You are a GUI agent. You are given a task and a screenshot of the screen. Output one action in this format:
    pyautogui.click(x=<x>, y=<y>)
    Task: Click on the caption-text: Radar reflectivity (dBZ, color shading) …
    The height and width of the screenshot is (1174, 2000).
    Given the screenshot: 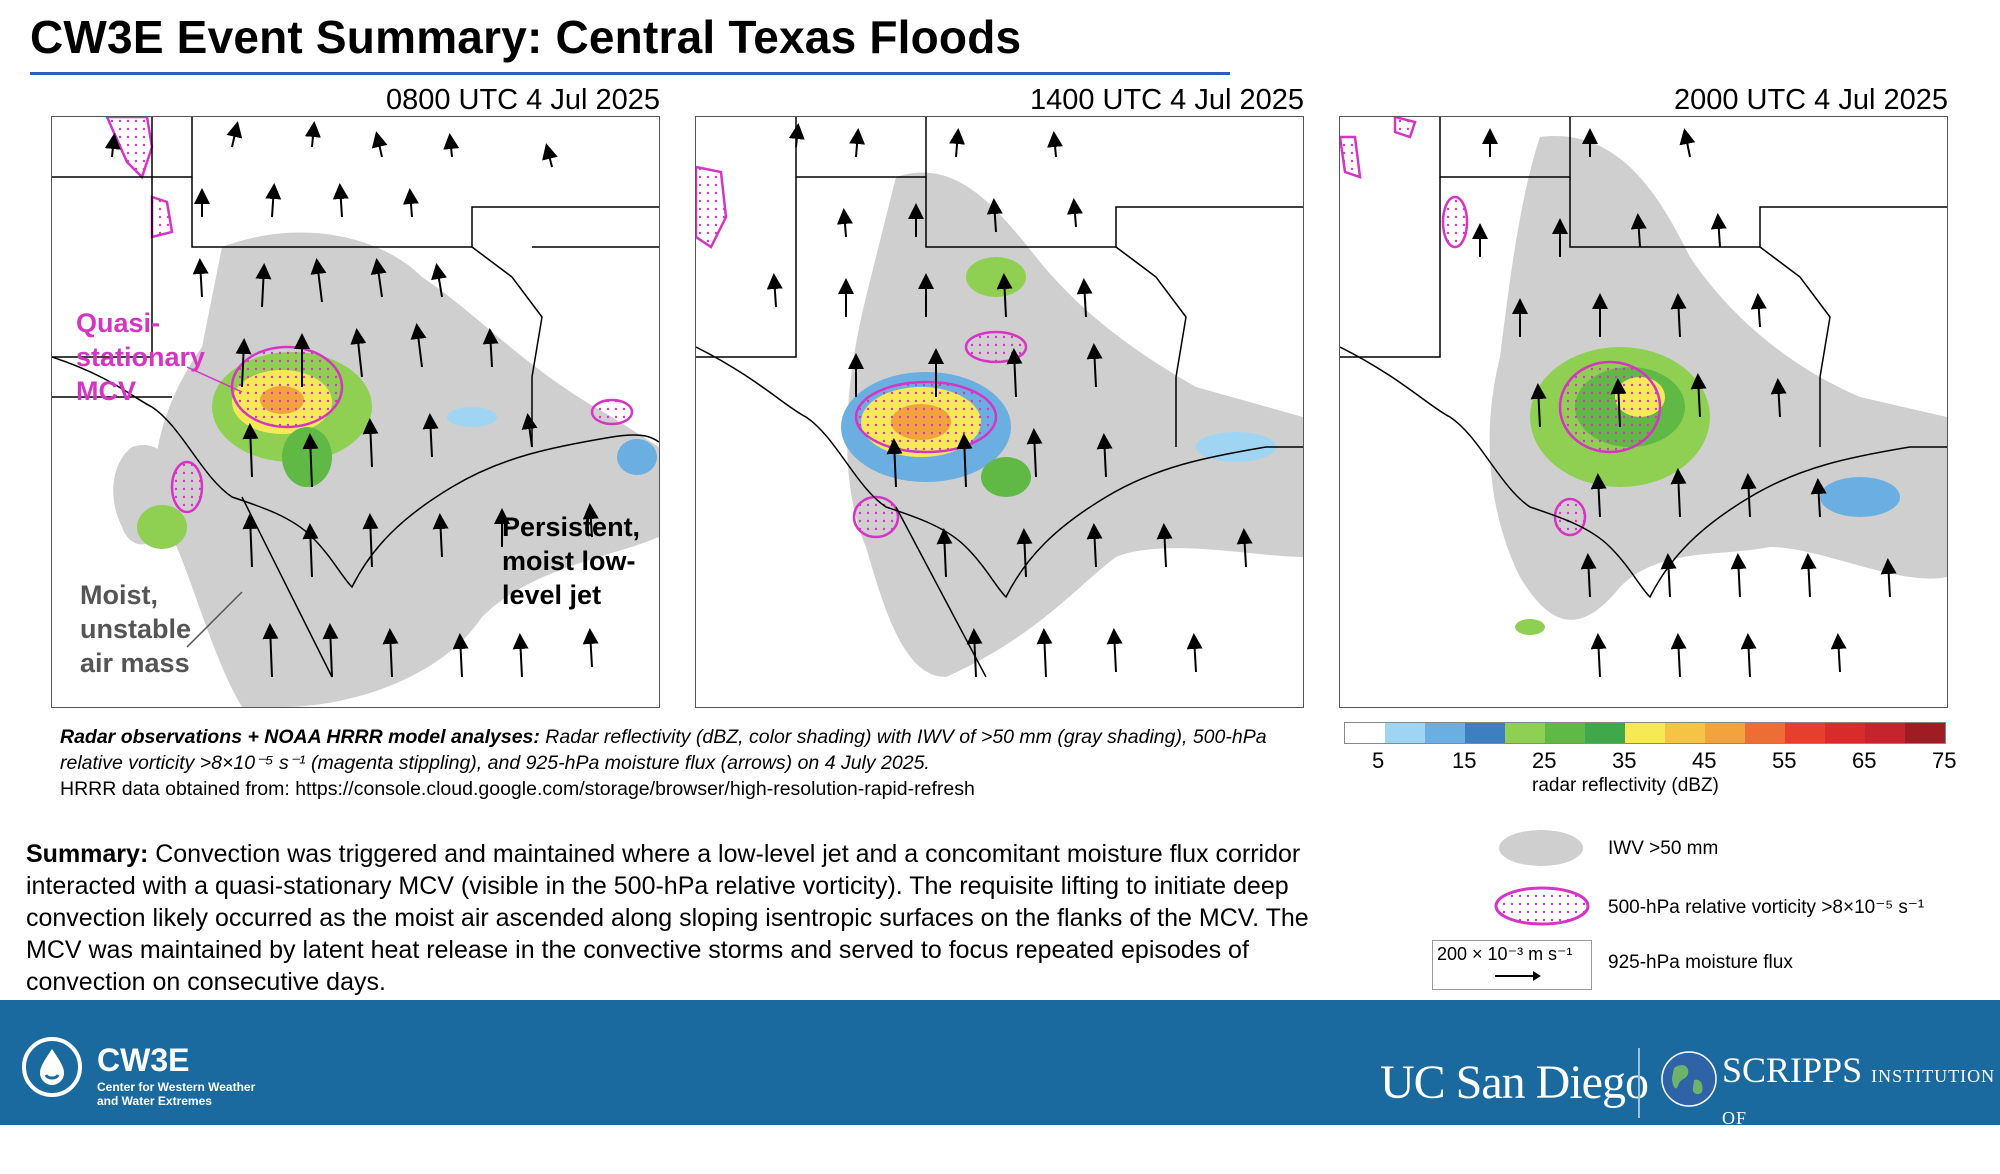 What is the action you would take?
    pyautogui.click(x=663, y=750)
    